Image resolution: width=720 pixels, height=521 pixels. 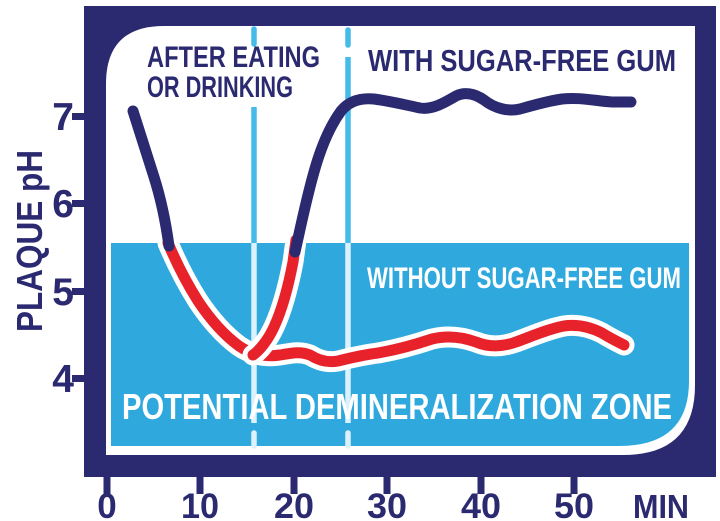 I want to click on curve-with-gum-descent, so click(x=151, y=178).